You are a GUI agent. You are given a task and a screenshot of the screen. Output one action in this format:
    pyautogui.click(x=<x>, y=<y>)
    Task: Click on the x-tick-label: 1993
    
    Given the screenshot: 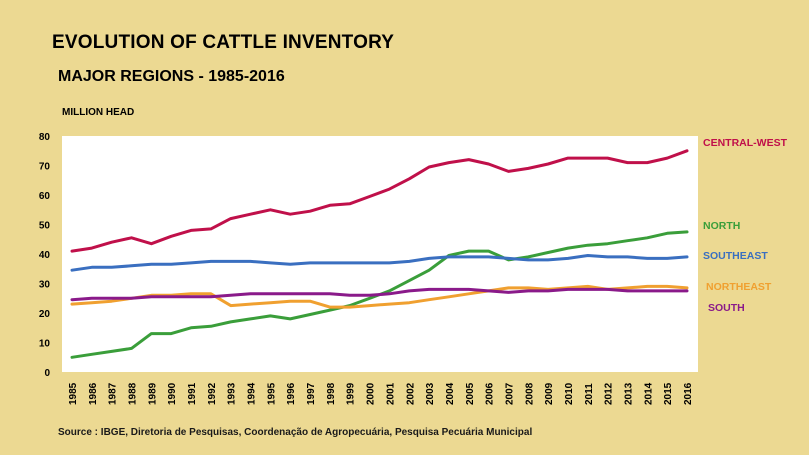 What is the action you would take?
    pyautogui.click(x=232, y=393)
    